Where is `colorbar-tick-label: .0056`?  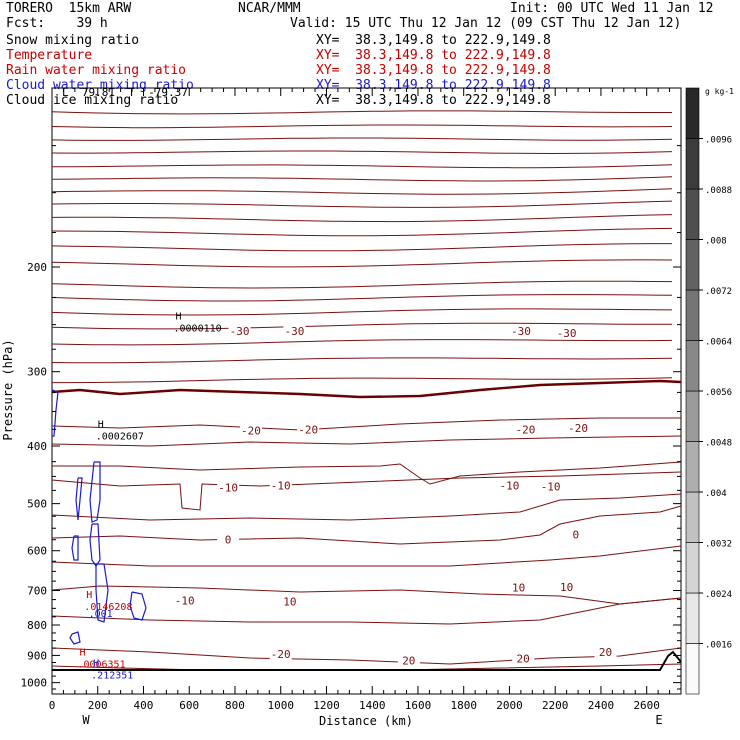 colorbar-tick-label: .0056 is located at coordinates (718, 393).